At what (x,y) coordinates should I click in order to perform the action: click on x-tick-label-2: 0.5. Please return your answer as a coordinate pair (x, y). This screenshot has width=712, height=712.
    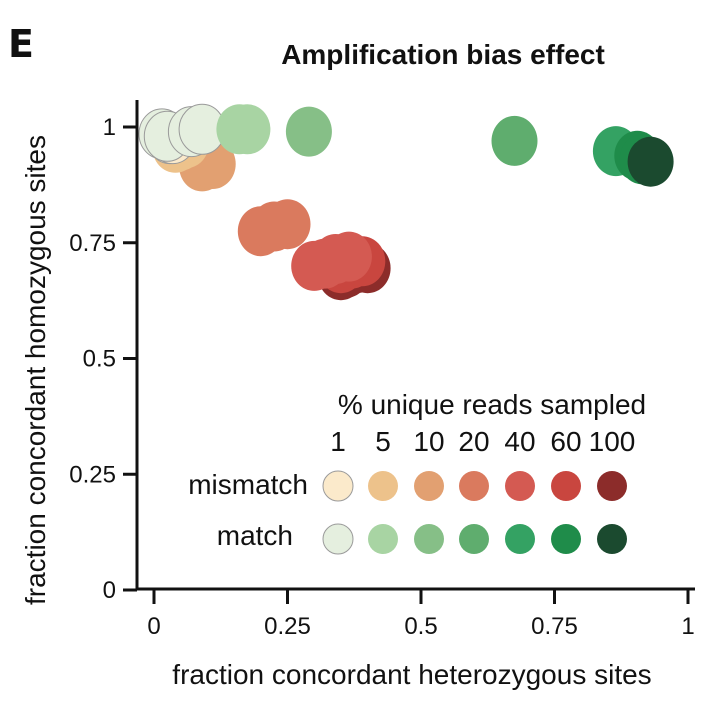
    Looking at the image, I should click on (420, 626).